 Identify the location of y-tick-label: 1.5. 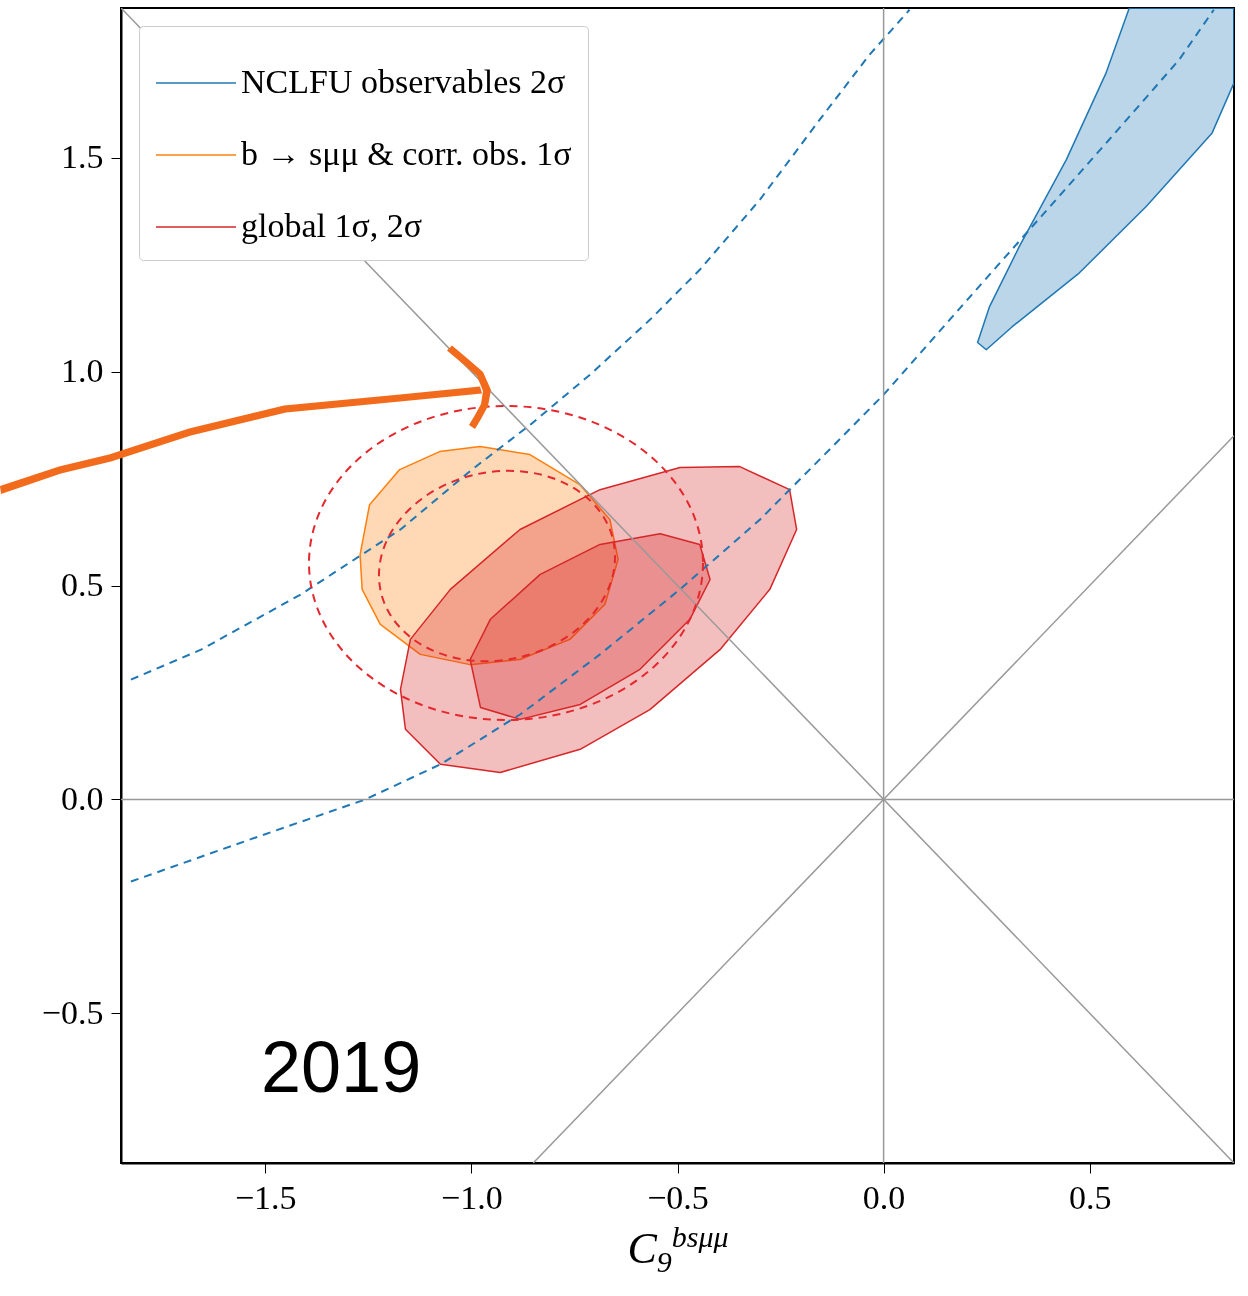
(82, 157).